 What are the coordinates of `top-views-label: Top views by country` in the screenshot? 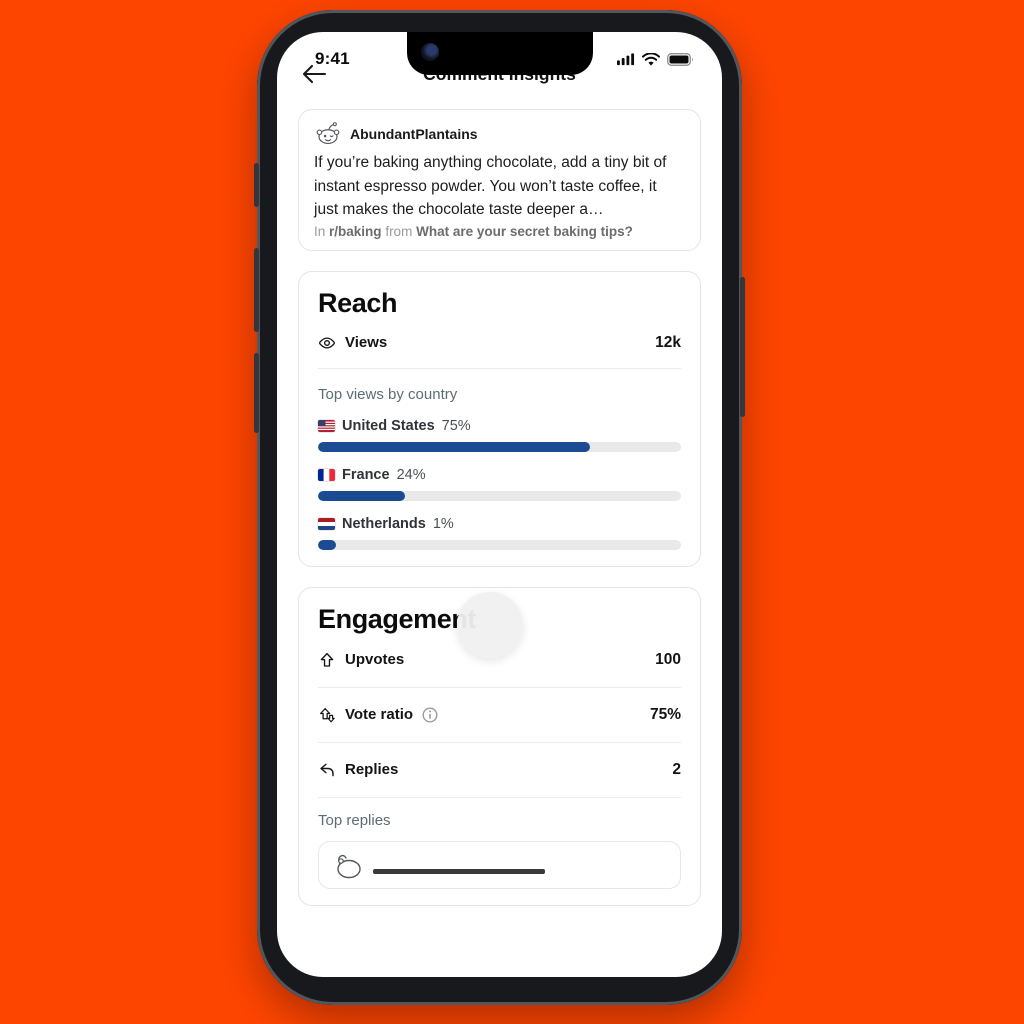 It's located at (388, 394).